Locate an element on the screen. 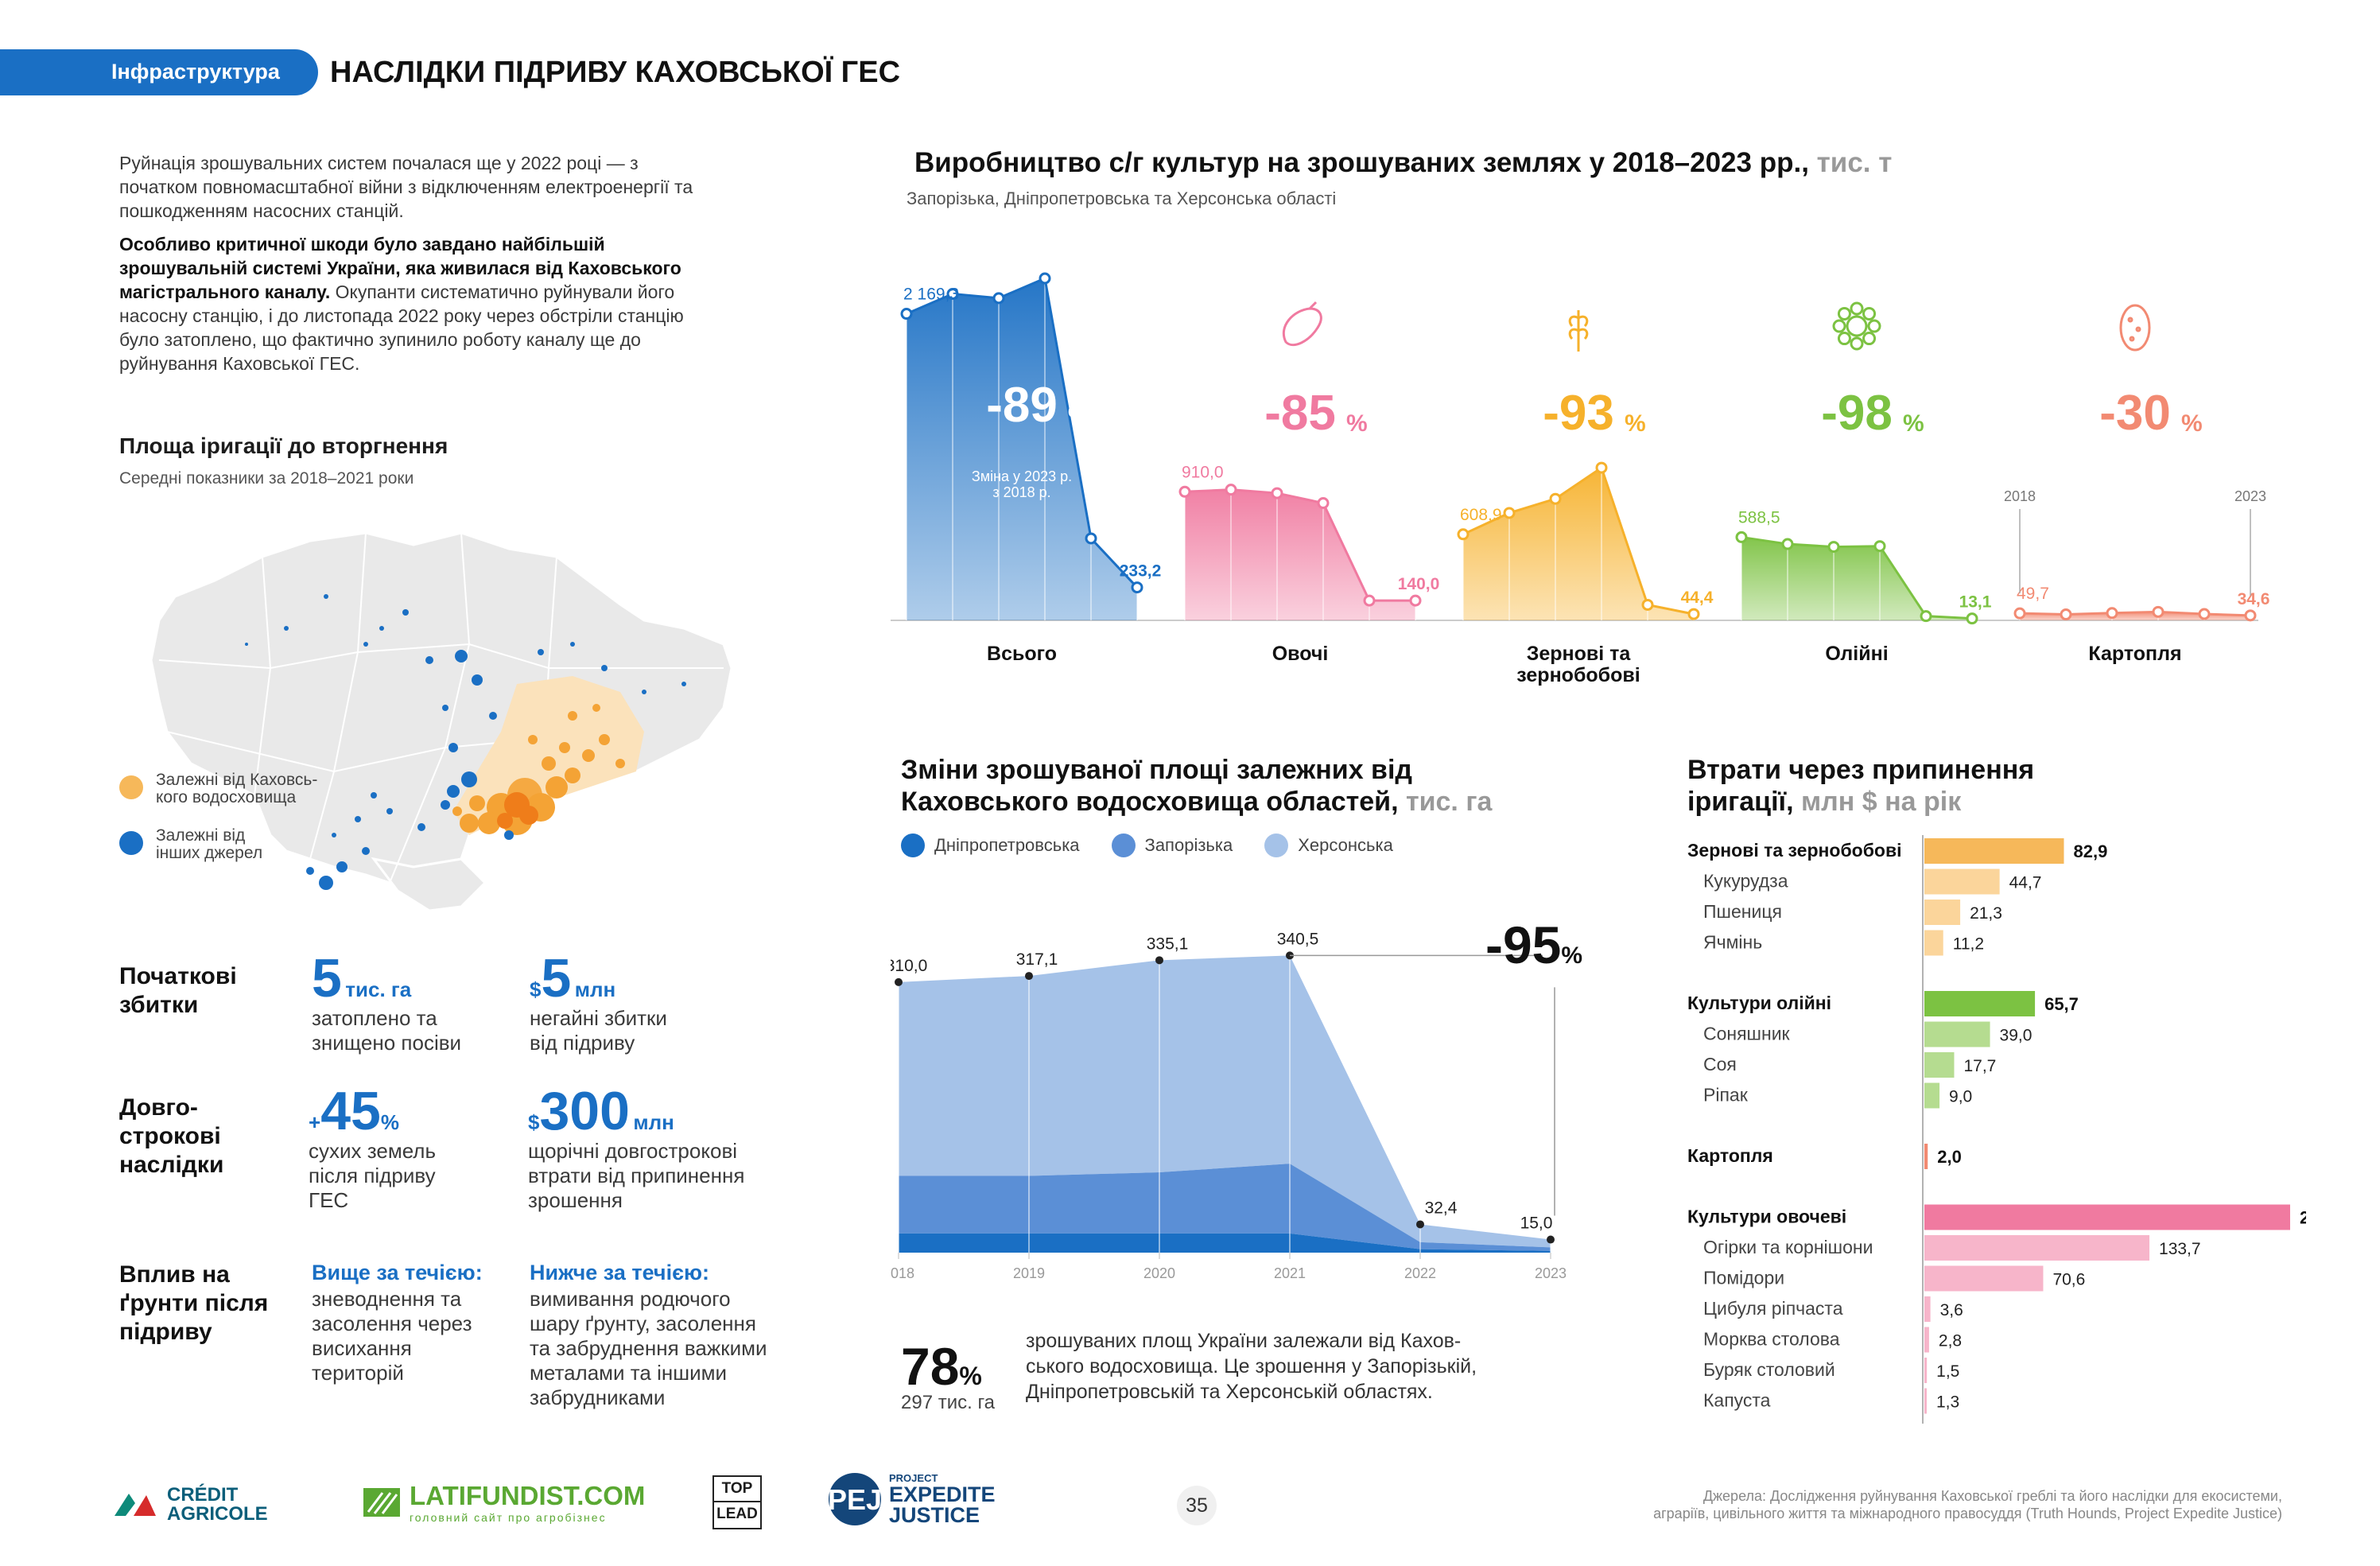 The height and width of the screenshot is (1566, 2380). loss-item-label-3-0: Огірки та корнішони is located at coordinates (1788, 1247).